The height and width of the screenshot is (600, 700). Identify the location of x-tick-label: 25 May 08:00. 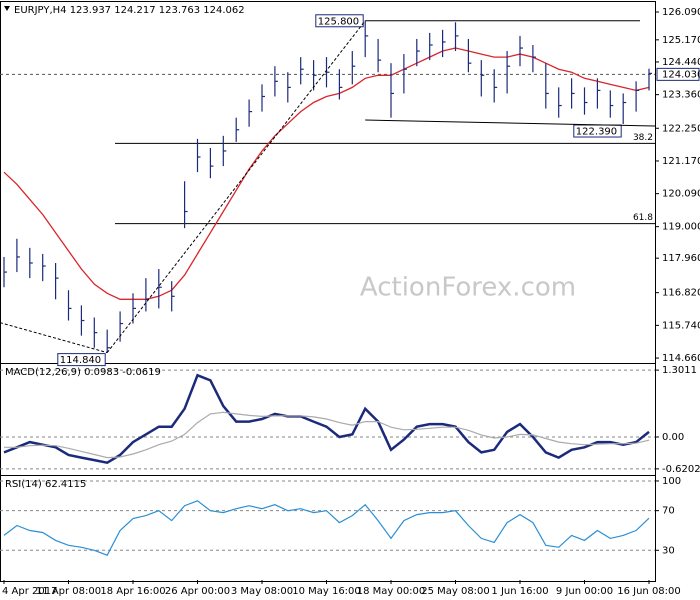
(455, 591).